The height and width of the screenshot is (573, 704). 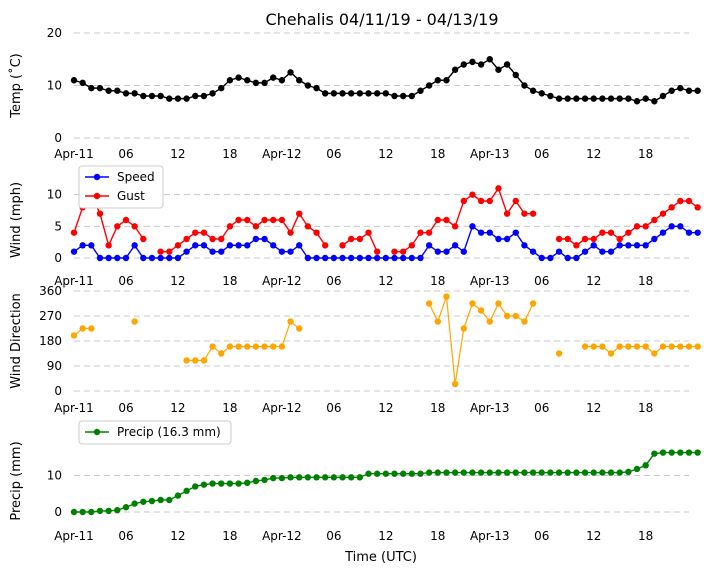 I want to click on y-axis-label: Wind Direction, so click(x=16, y=341).